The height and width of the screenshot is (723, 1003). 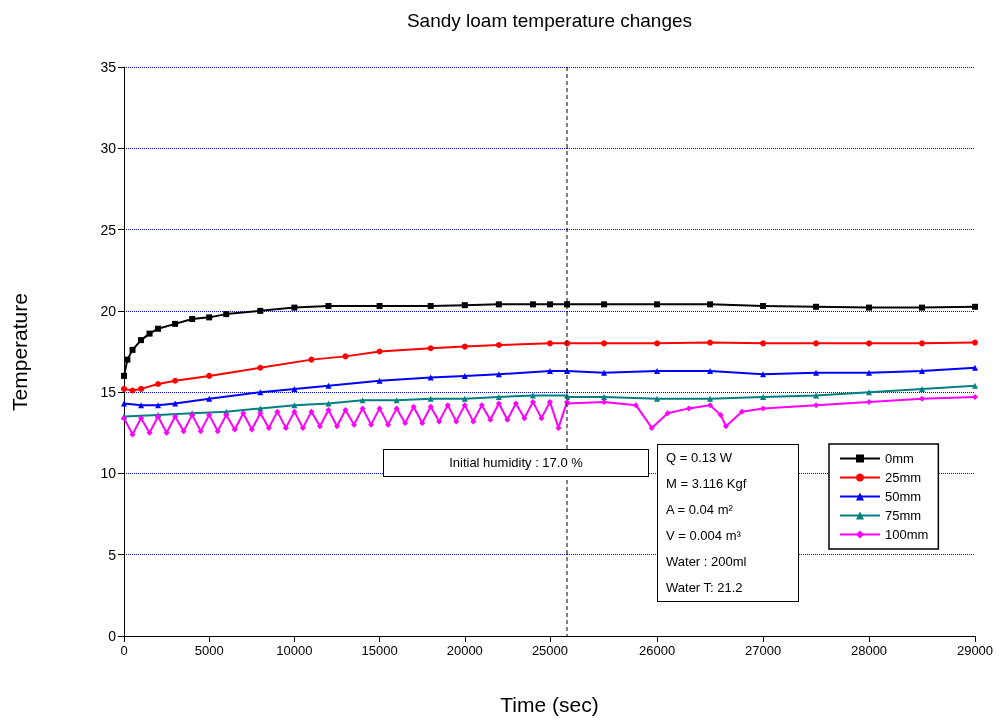 I want to click on x-axis-title: Time (sec), so click(x=549, y=705).